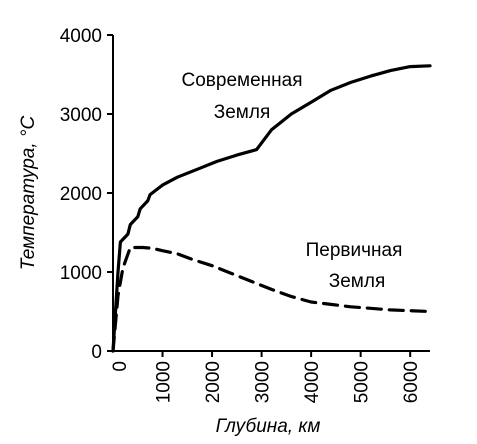 Image resolution: width=477 pixels, height=444 pixels. Describe the element at coordinates (354, 250) in the screenshot. I see `annotation-primordial-line-1: Первичная` at that location.